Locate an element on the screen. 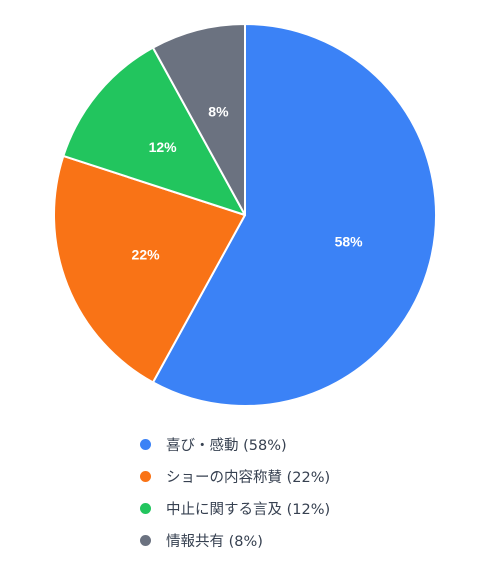  legend-item-3: 情報共有 (8%) is located at coordinates (235, 540).